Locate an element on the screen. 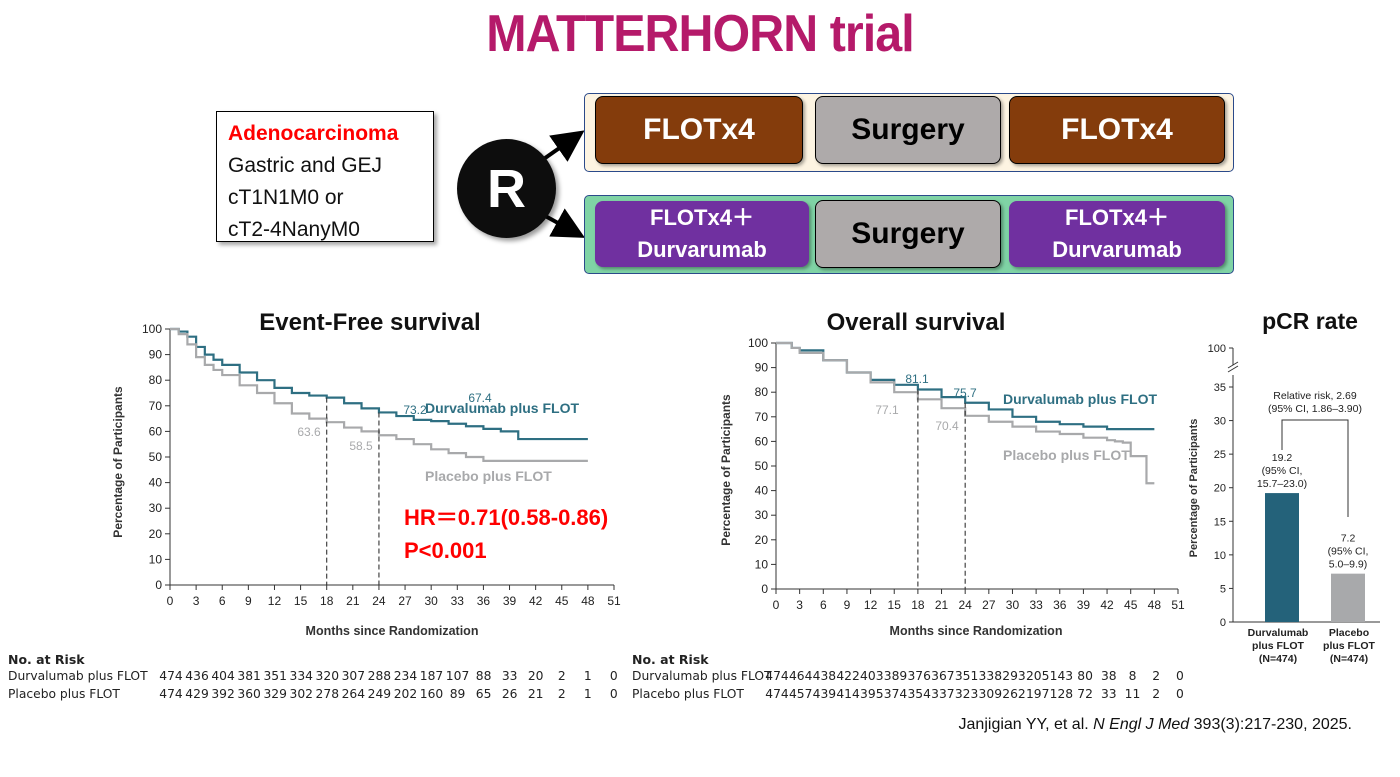 This screenshot has width=1400, height=777. pcr-y-tick-label: 10 is located at coordinates (1220, 556).